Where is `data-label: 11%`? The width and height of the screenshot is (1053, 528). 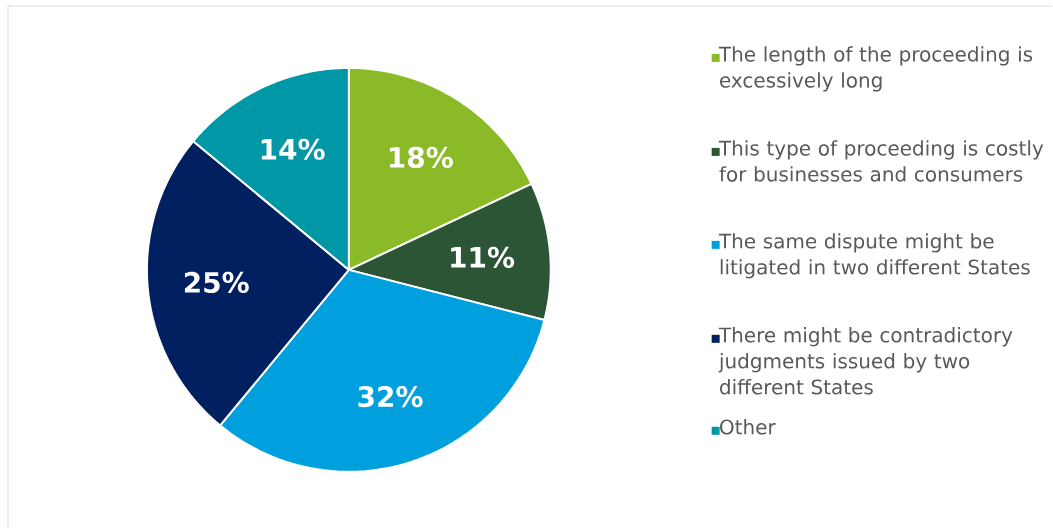 data-label: 11% is located at coordinates (483, 257).